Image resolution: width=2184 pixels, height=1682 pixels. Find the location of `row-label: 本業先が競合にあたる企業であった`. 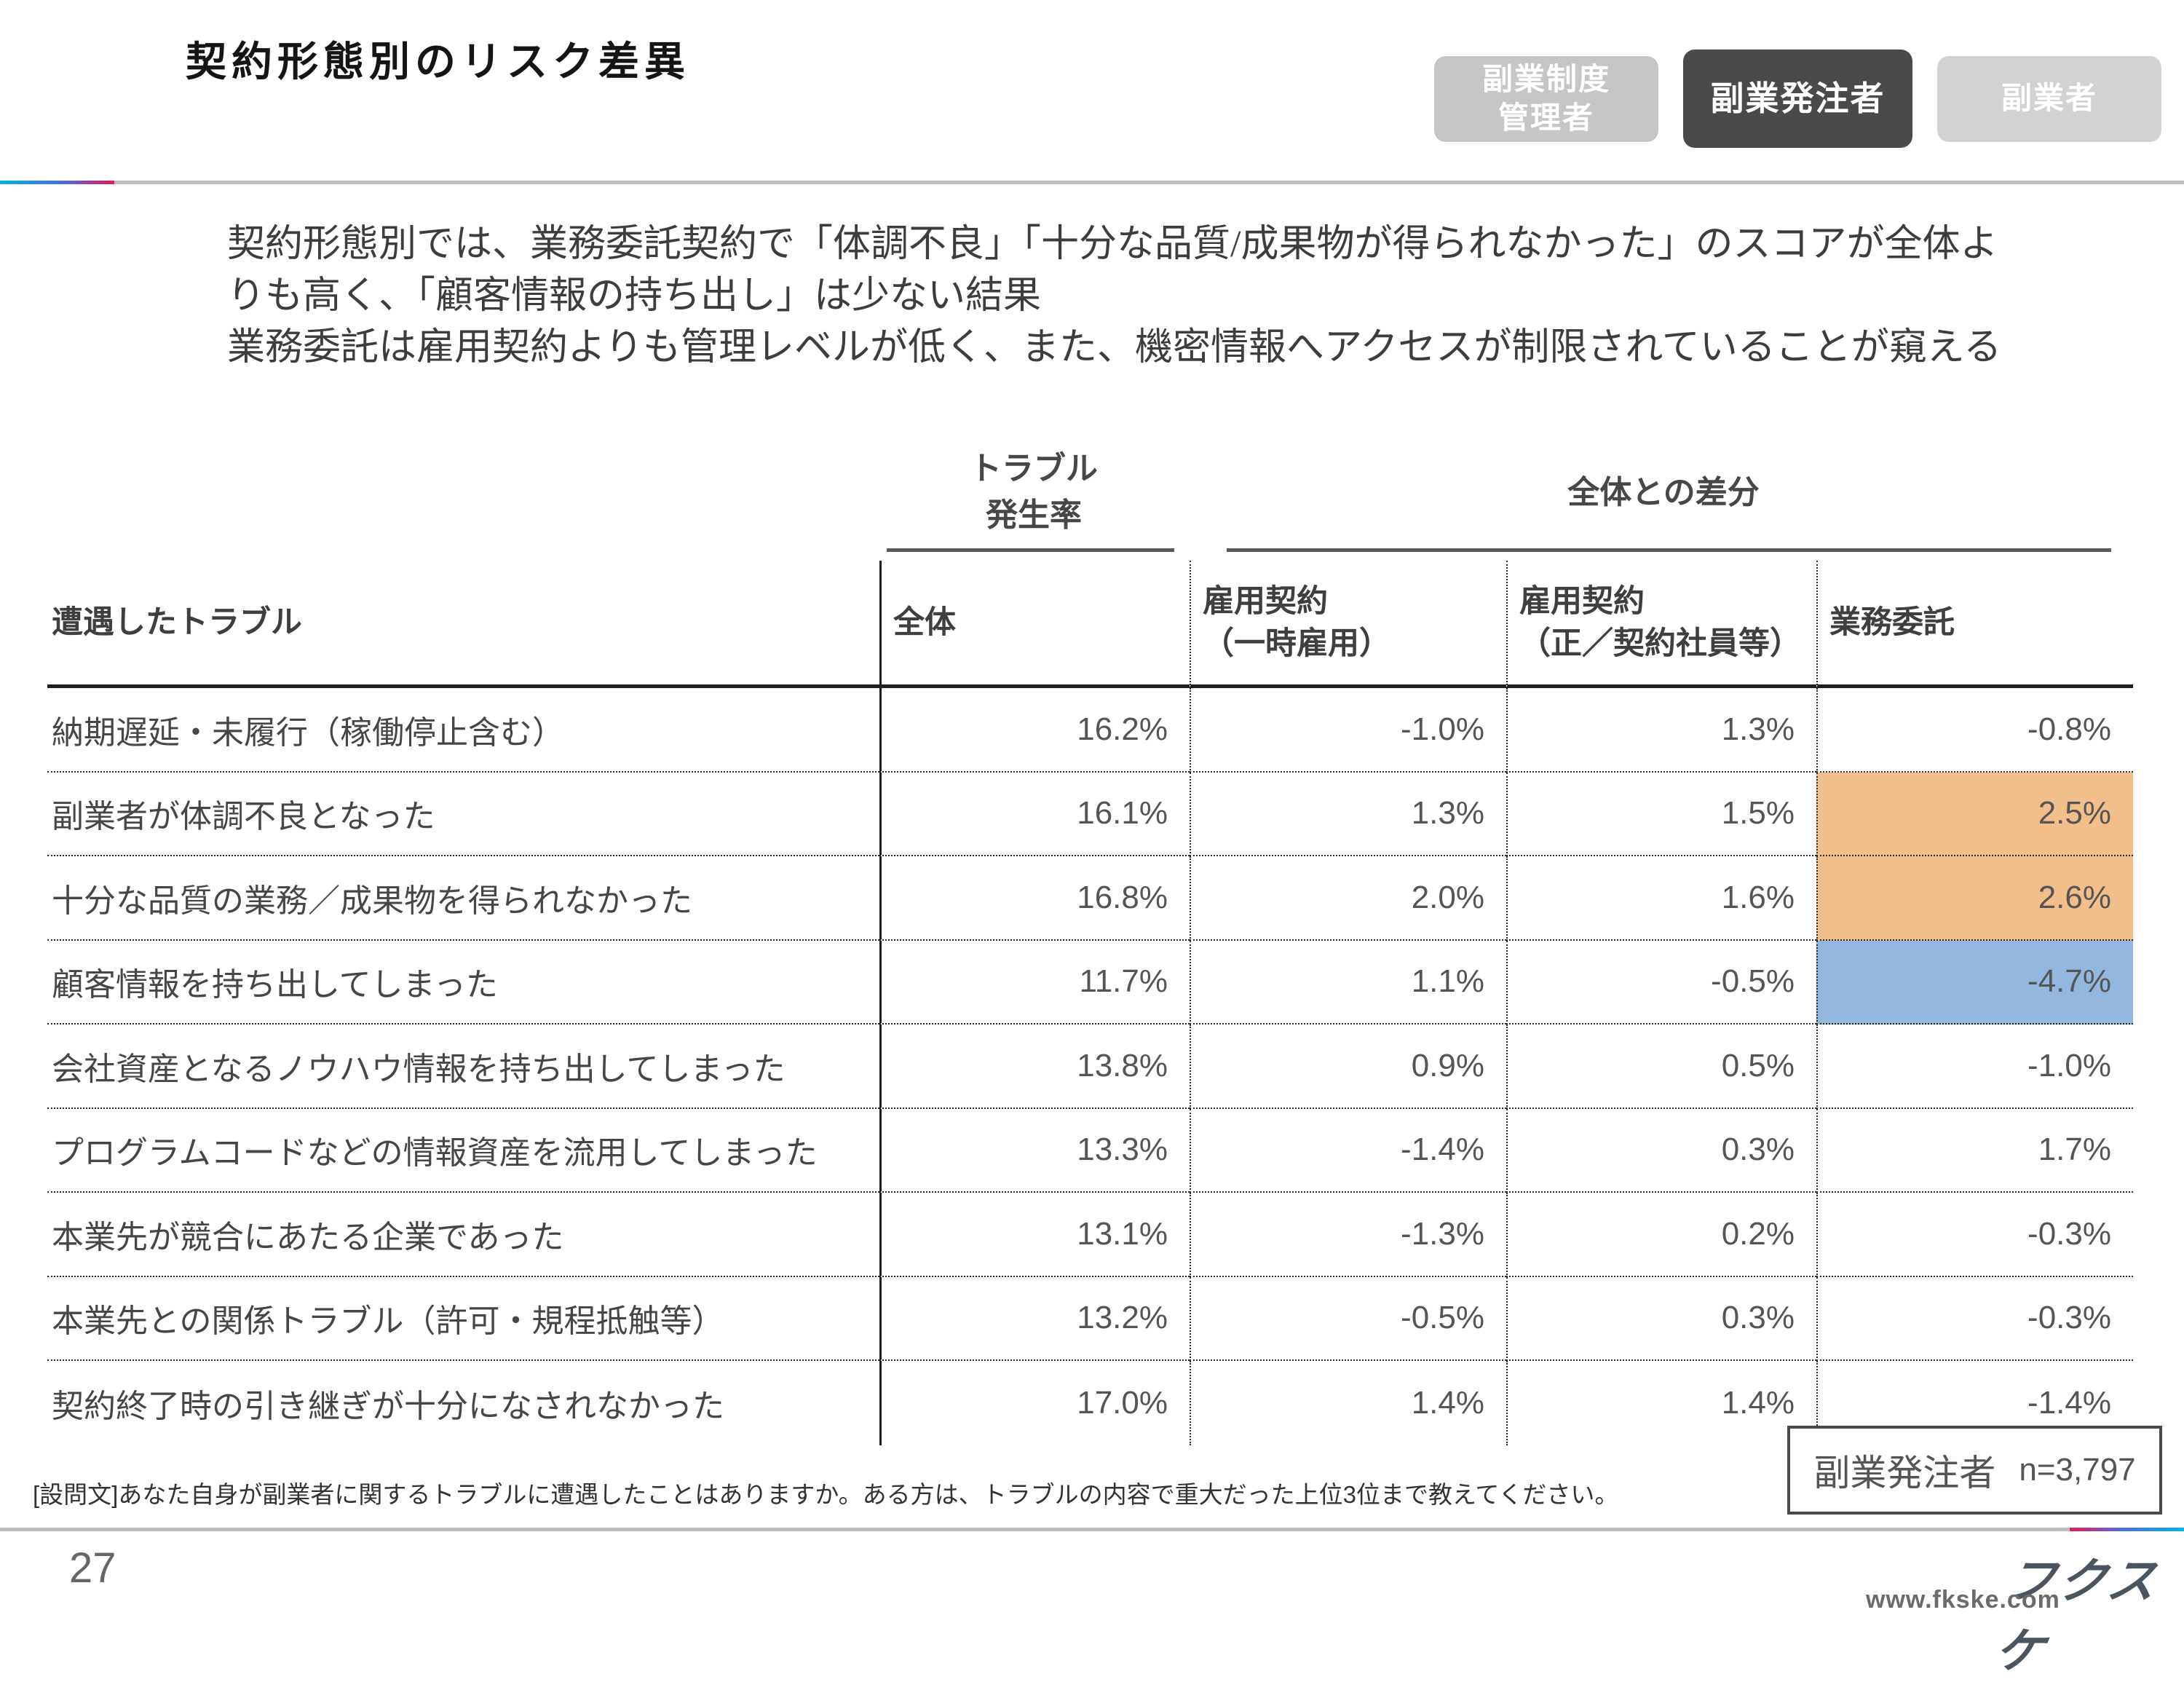

row-label: 本業先が競合にあたる企業であった is located at coordinates (463, 1235).